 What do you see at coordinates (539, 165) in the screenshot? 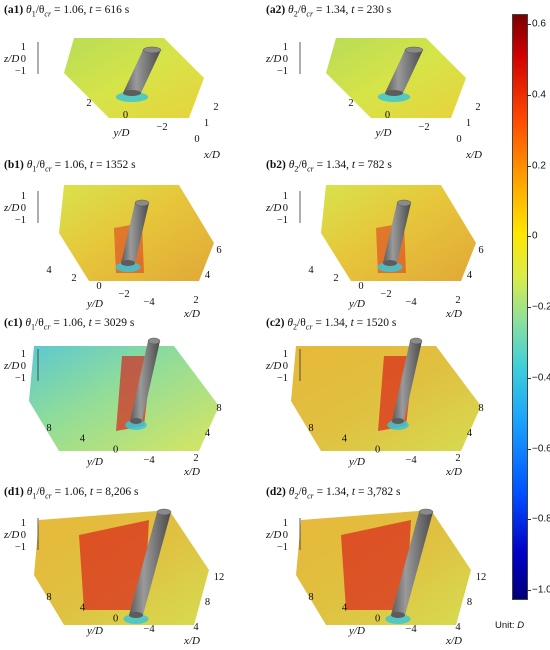
I see `colorbar-tick-label: 0.2` at bounding box center [539, 165].